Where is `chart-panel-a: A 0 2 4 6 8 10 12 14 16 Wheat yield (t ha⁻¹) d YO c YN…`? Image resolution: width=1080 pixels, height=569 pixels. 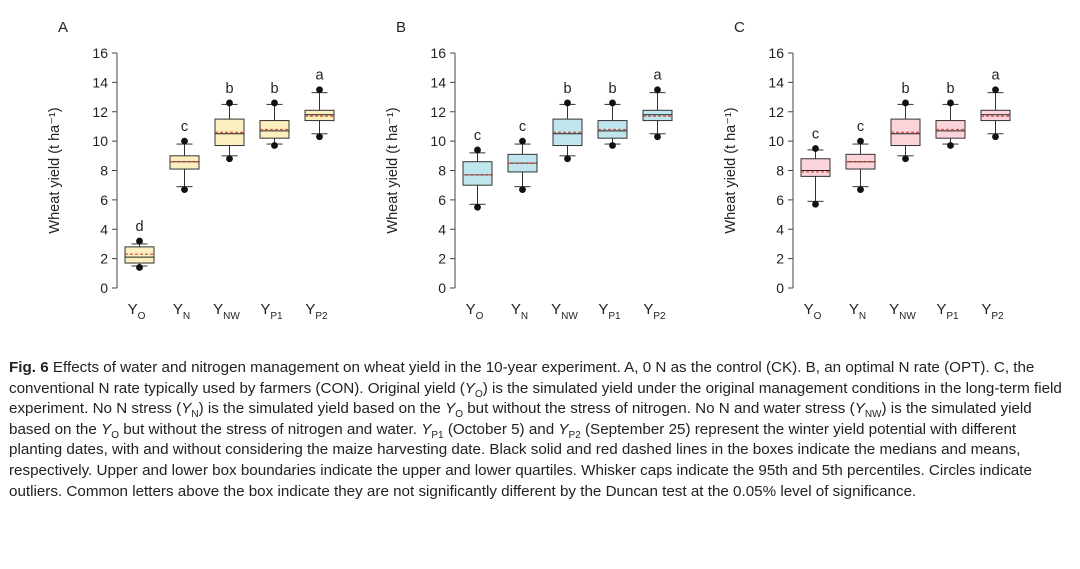 chart-panel-a: A 0 2 4 6 8 10 12 14 16 Wheat yield (t ha⁻¹) d YO c YN… is located at coordinates (191, 170).